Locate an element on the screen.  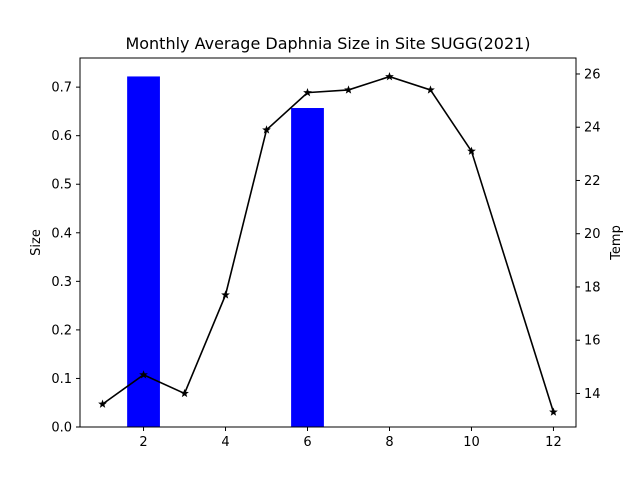
y-tick-label: 0.4 is located at coordinates (61, 233).